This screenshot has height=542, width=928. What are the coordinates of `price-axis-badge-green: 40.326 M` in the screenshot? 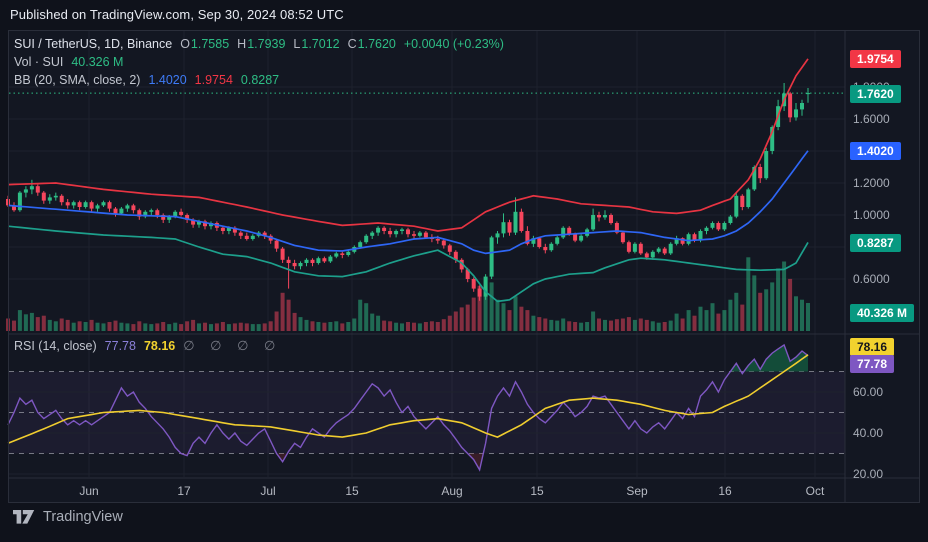 It's located at (882, 313).